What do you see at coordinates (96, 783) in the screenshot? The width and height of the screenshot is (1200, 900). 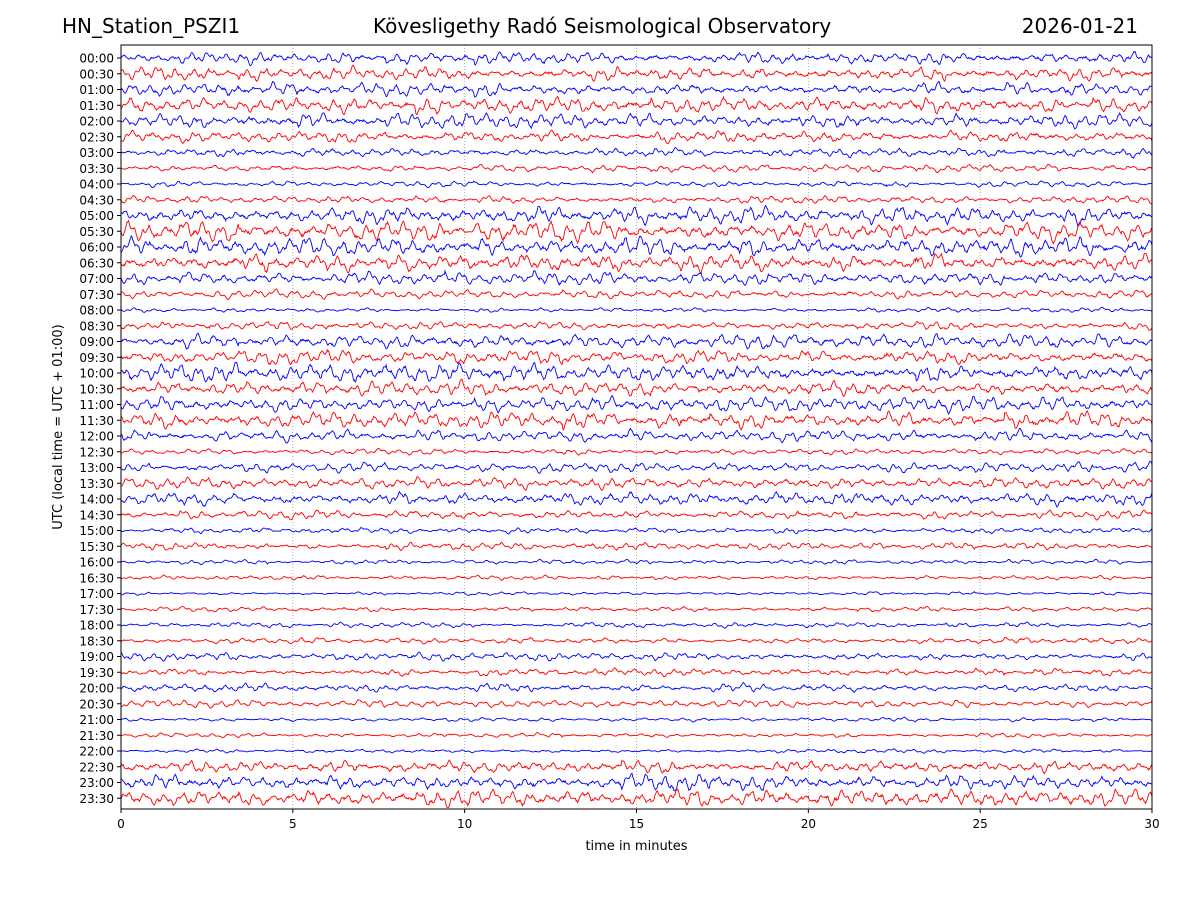 I see `y-tick-label: 23:00` at bounding box center [96, 783].